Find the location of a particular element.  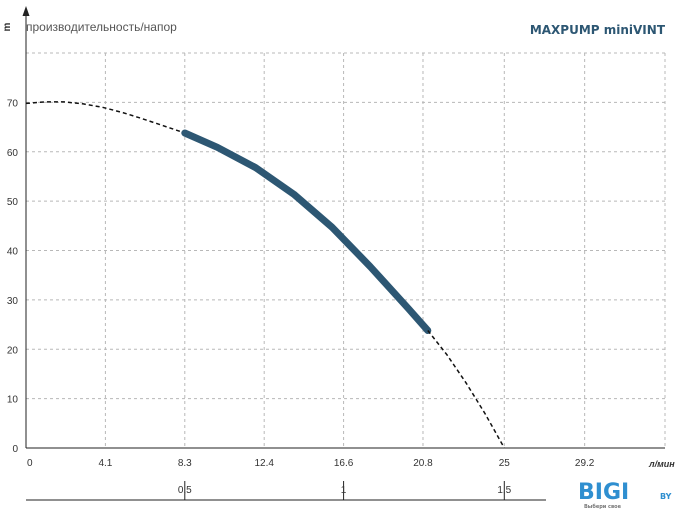

y-tick-label: 0 is located at coordinates (15, 449).